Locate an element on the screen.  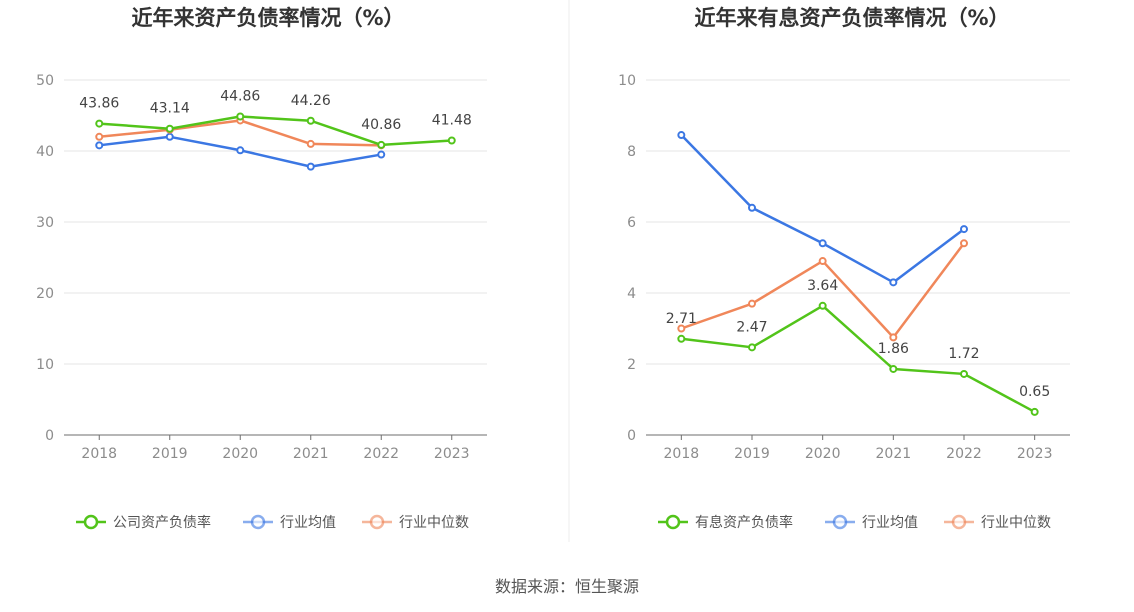
data-label: 40.86 is located at coordinates (381, 125).